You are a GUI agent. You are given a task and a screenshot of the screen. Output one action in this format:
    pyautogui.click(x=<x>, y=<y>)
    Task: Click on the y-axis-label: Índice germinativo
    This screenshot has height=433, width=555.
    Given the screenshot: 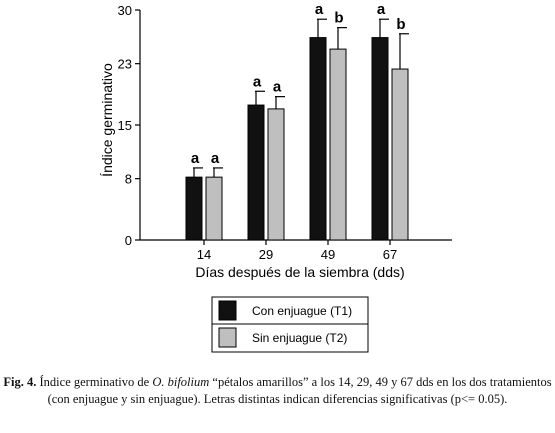 What is the action you would take?
    pyautogui.click(x=107, y=120)
    